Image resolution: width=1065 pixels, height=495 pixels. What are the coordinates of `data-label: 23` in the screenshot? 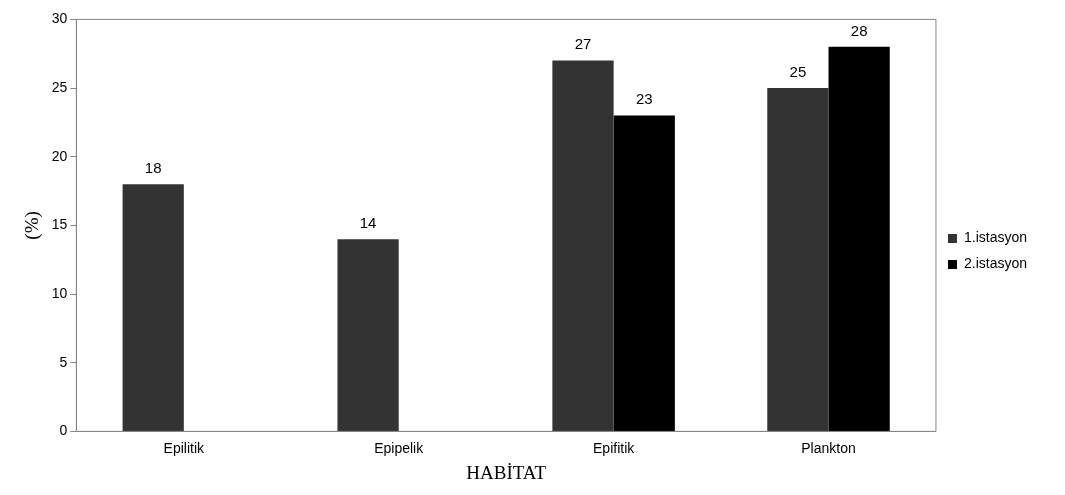 It's located at (644, 99).